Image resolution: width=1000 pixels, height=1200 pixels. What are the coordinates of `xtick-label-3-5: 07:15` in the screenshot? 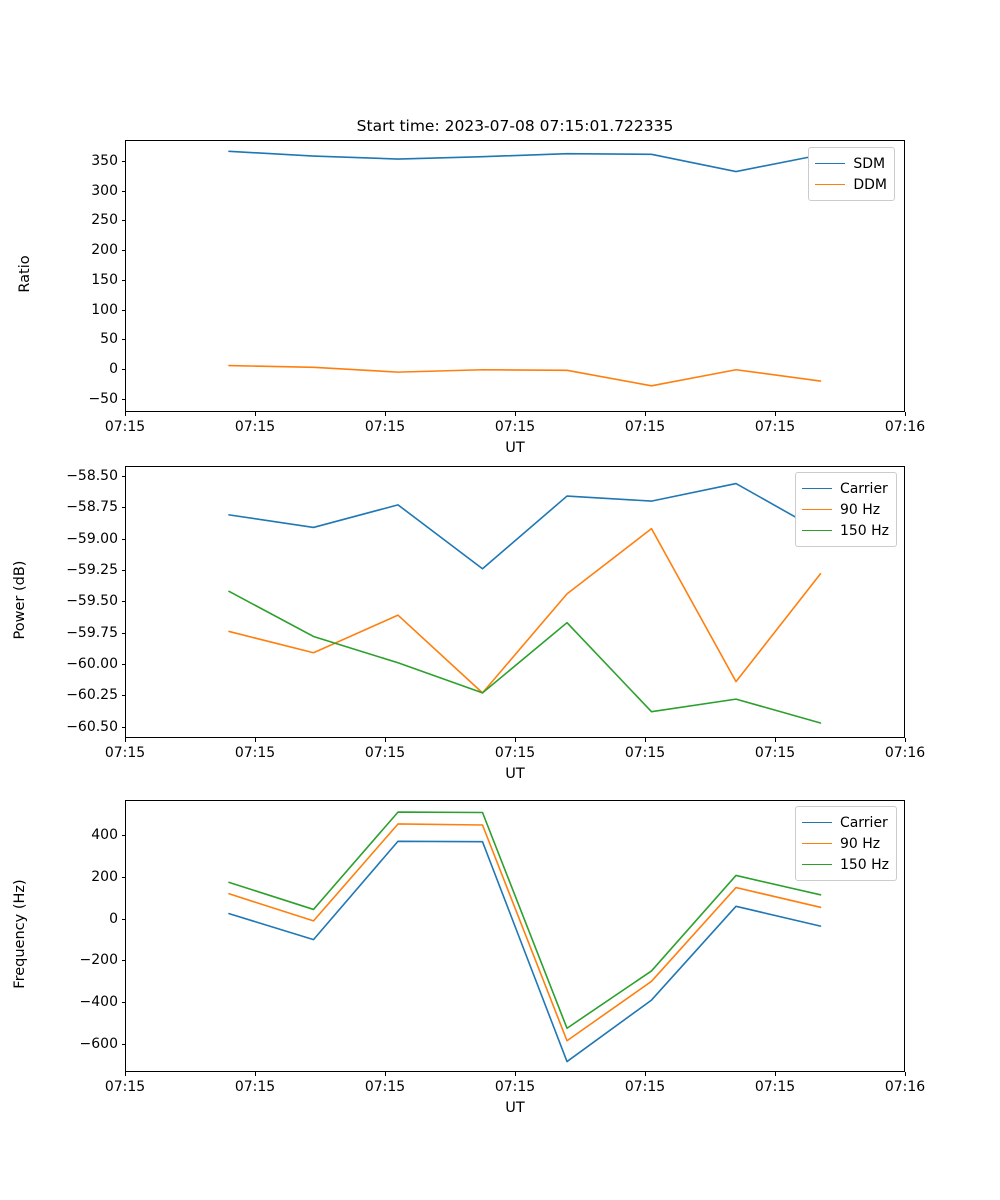 It's located at (775, 1087).